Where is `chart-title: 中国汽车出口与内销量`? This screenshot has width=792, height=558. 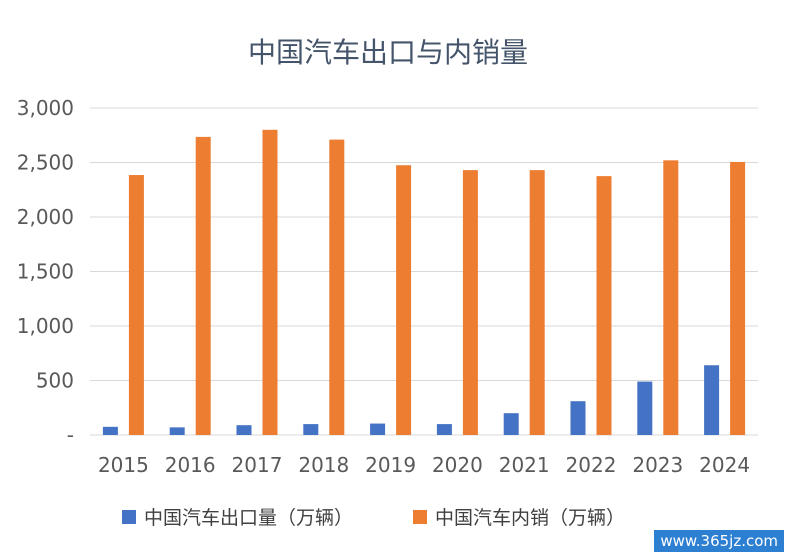 chart-title: 中国汽车出口与内销量 is located at coordinates (388, 52).